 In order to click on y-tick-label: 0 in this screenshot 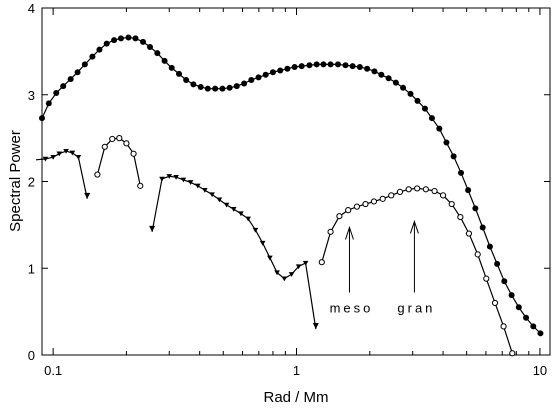, I will do `click(31, 355)`.